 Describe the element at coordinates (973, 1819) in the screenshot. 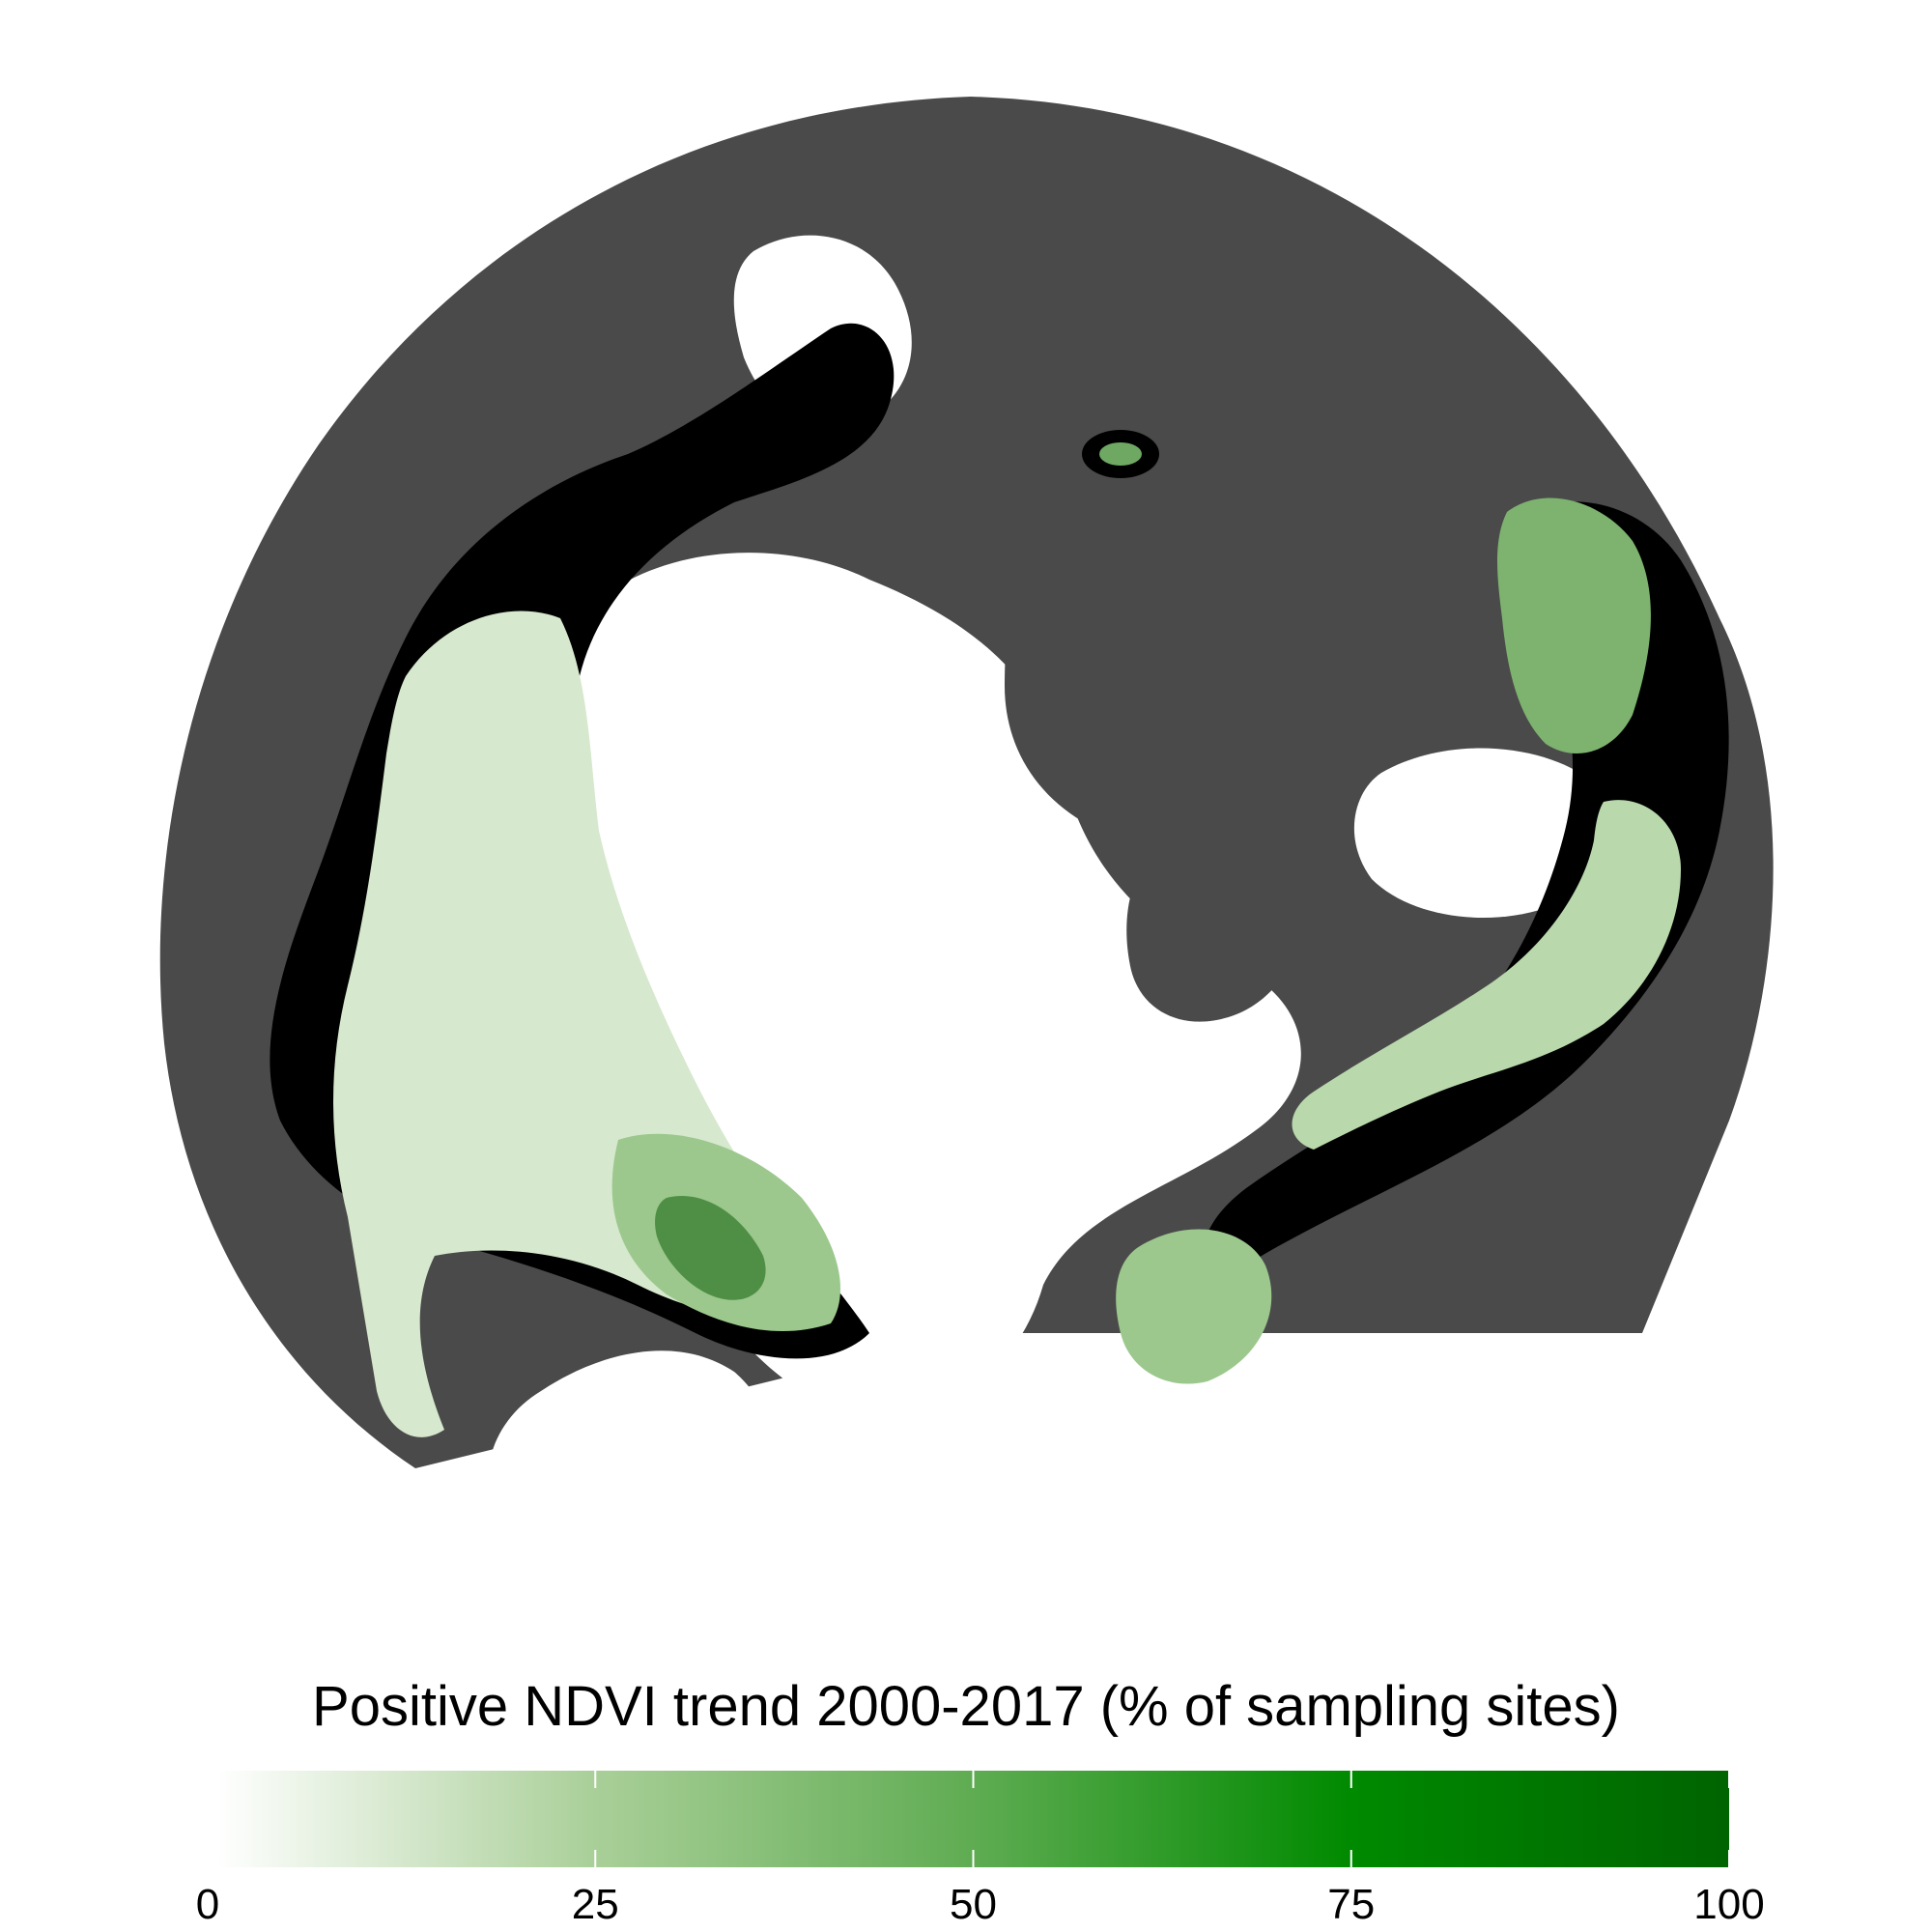

I see `legend-colorbar` at that location.